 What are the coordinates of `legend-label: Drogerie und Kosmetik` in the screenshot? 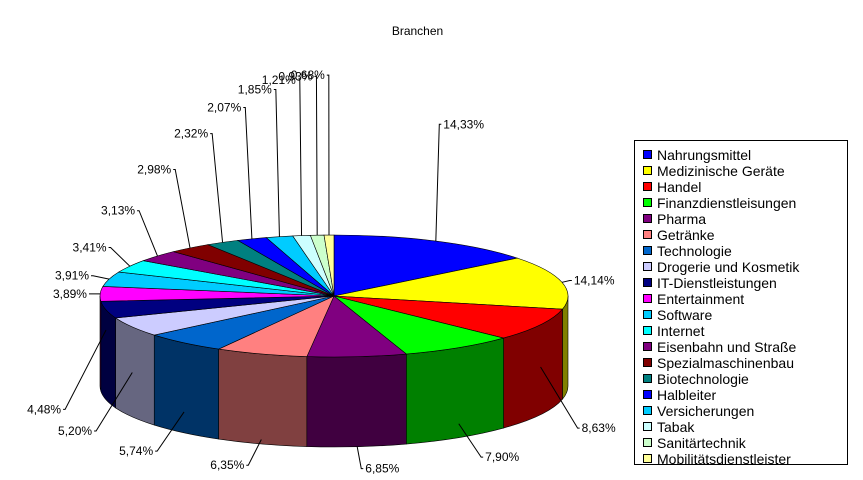 It's located at (728, 267).